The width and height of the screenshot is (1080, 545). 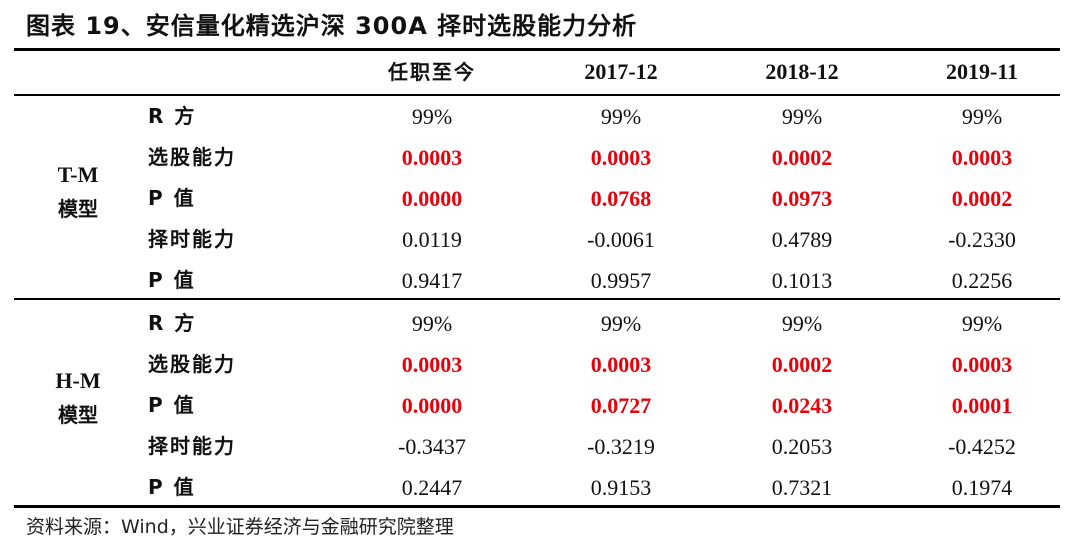 What do you see at coordinates (802, 198) in the screenshot?
I see `table-cell: 0.0973` at bounding box center [802, 198].